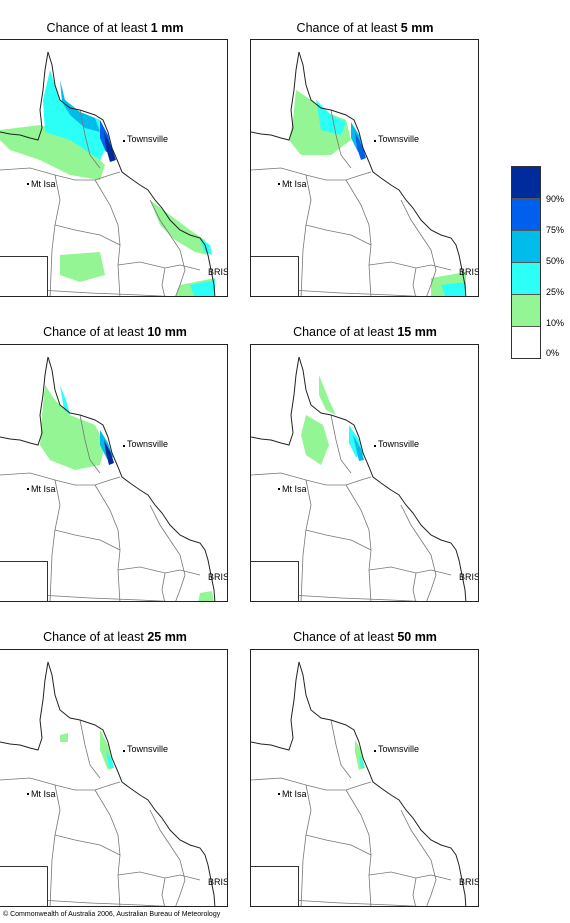 The width and height of the screenshot is (570, 923). What do you see at coordinates (555, 292) in the screenshot?
I see `legend-tick-25: 25%` at bounding box center [555, 292].